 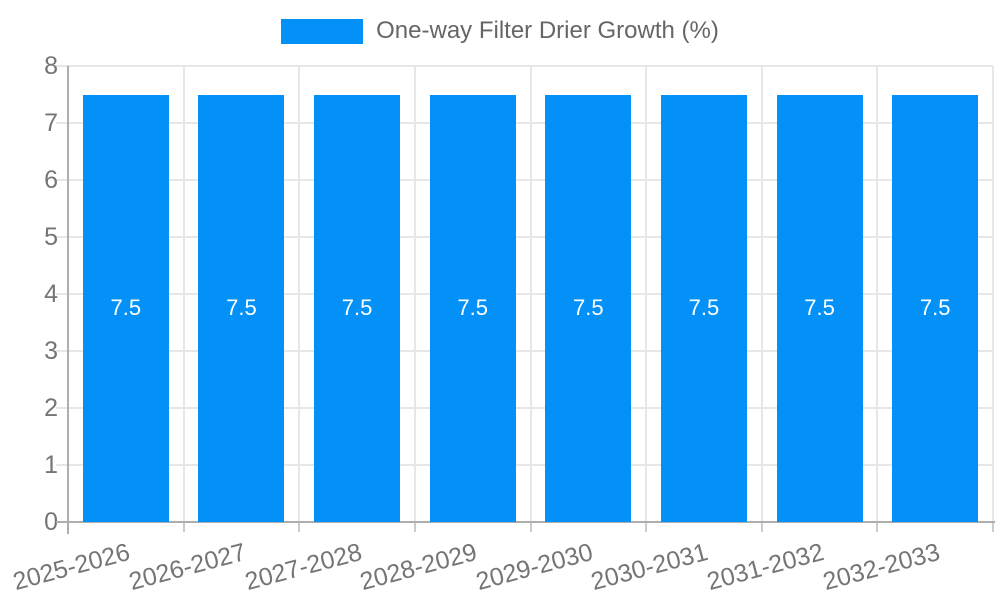 What do you see at coordinates (51, 123) in the screenshot?
I see `y-axis-tick-label: 7` at bounding box center [51, 123].